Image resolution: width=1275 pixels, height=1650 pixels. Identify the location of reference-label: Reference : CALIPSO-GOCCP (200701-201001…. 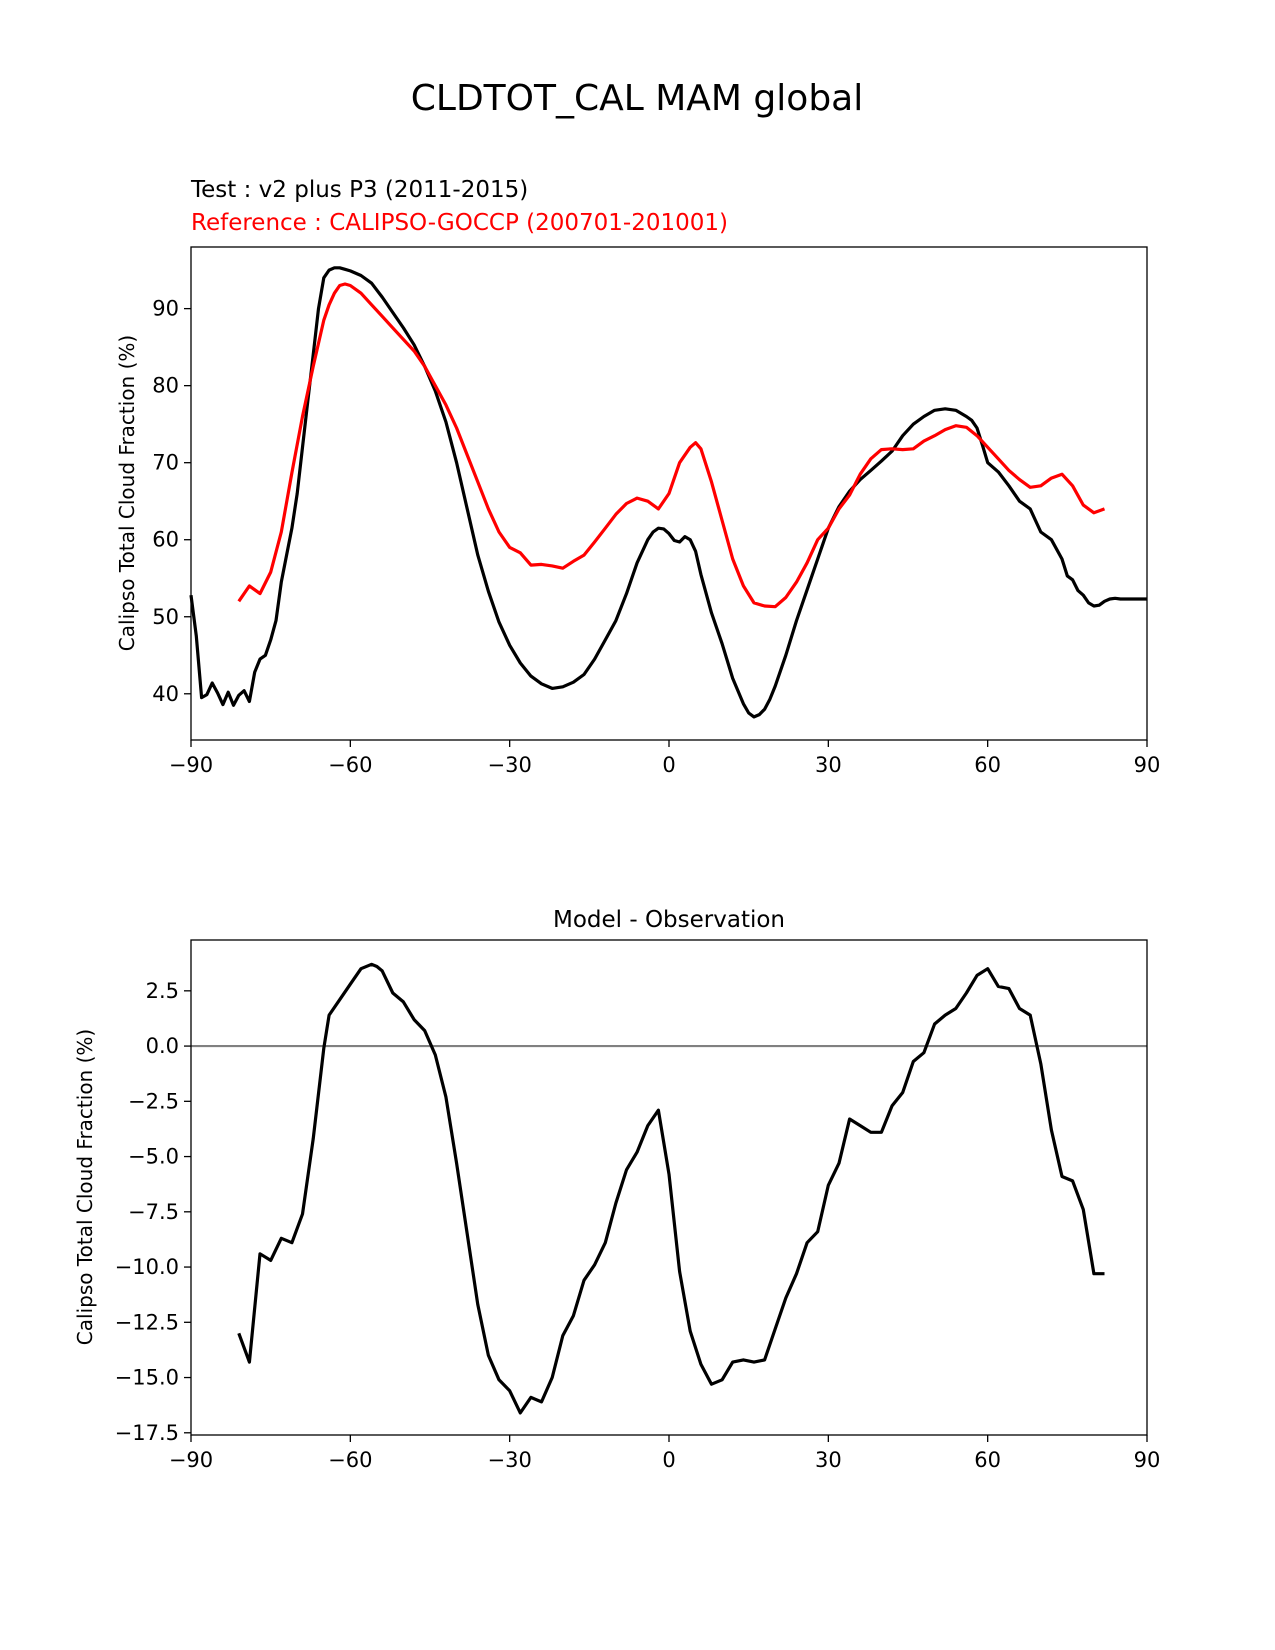
(459, 223).